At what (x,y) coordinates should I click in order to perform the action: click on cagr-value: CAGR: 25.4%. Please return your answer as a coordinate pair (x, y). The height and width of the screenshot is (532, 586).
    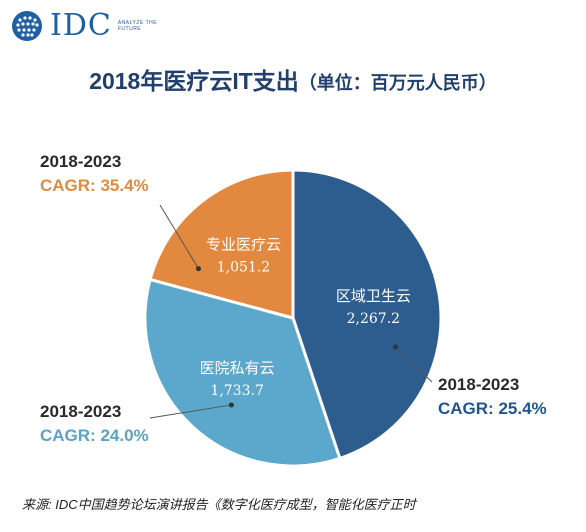
    Looking at the image, I should click on (492, 408).